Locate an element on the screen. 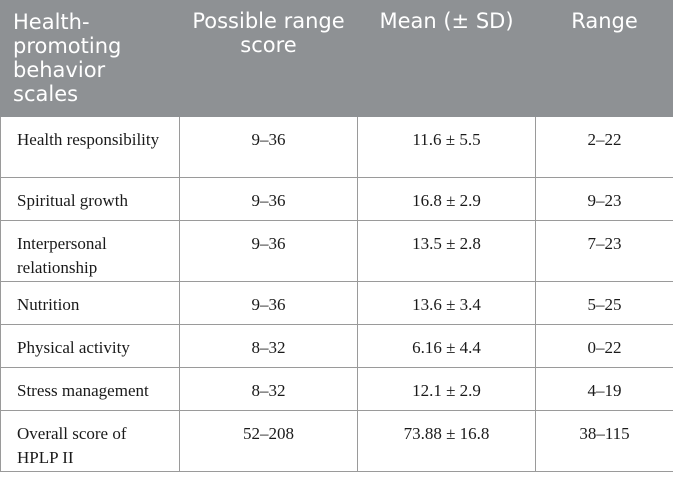 This screenshot has width=673, height=504. table-row: Stress management 8–32 12.1 ± 2.9 4–19 is located at coordinates (336, 389).